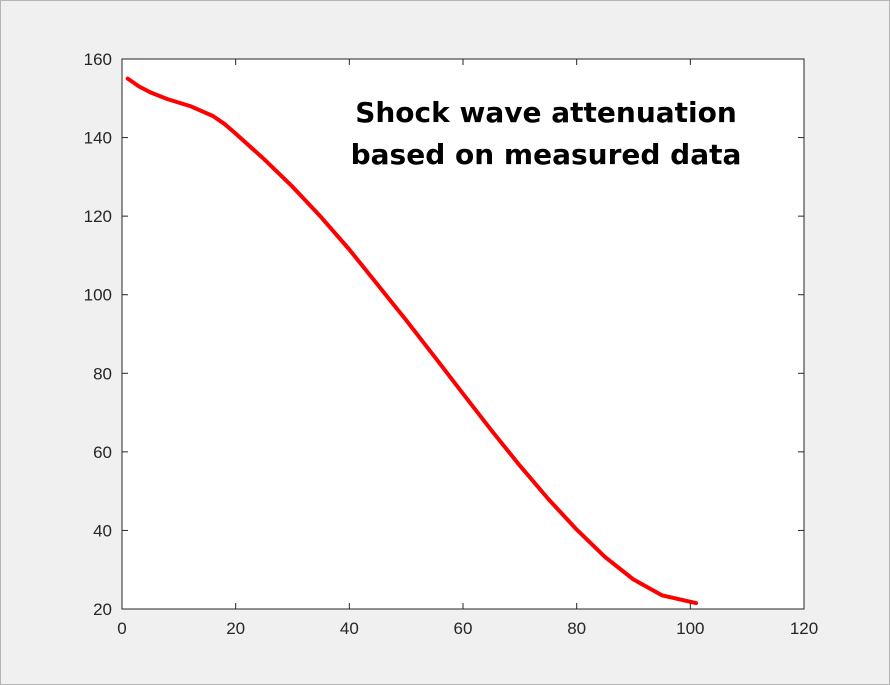  I want to click on x-tick-labels: 0 20 40 60 80 100 120, so click(467, 628).